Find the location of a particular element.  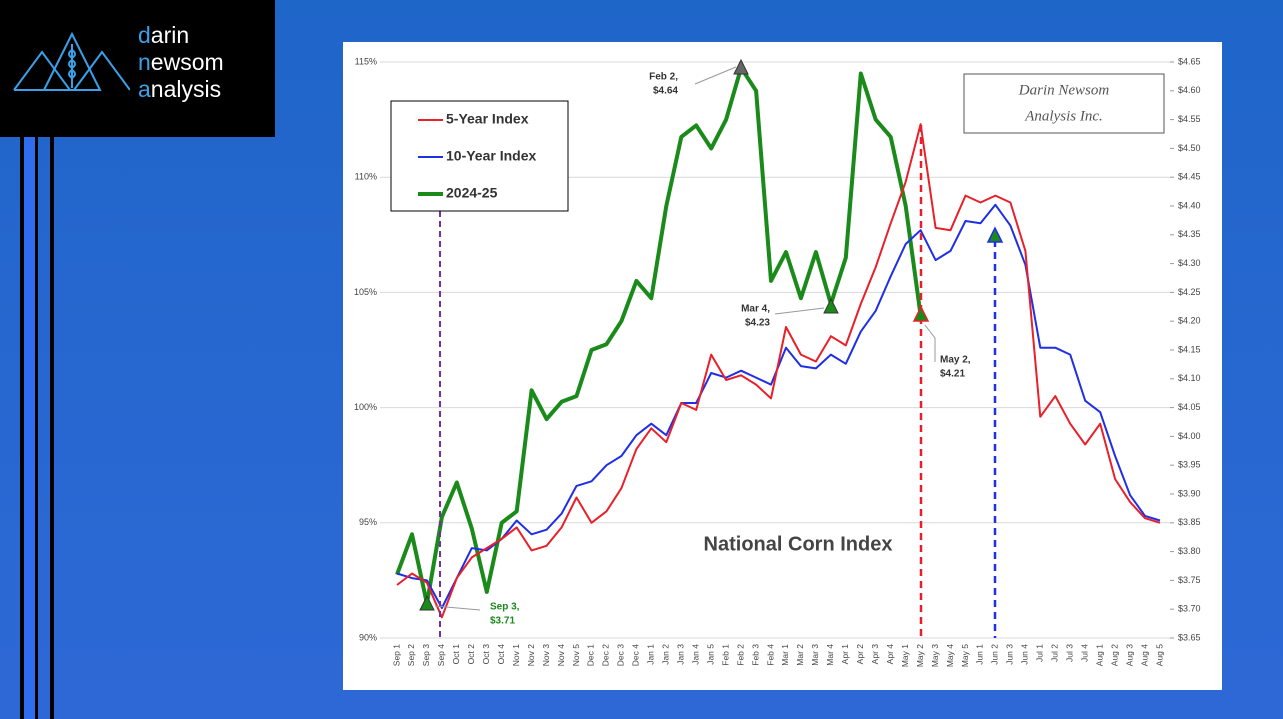

logo-line: newsom is located at coordinates (181, 62).